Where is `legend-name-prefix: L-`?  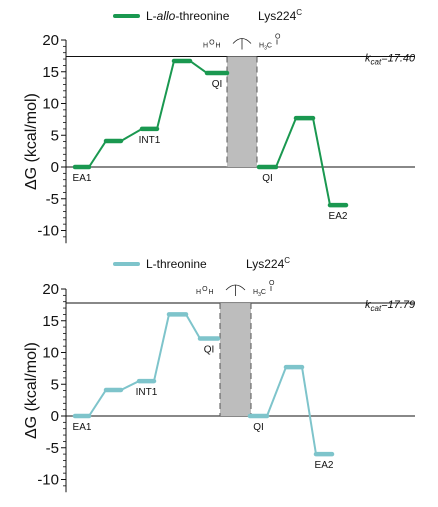 legend-name-prefix: L- is located at coordinates (151, 16).